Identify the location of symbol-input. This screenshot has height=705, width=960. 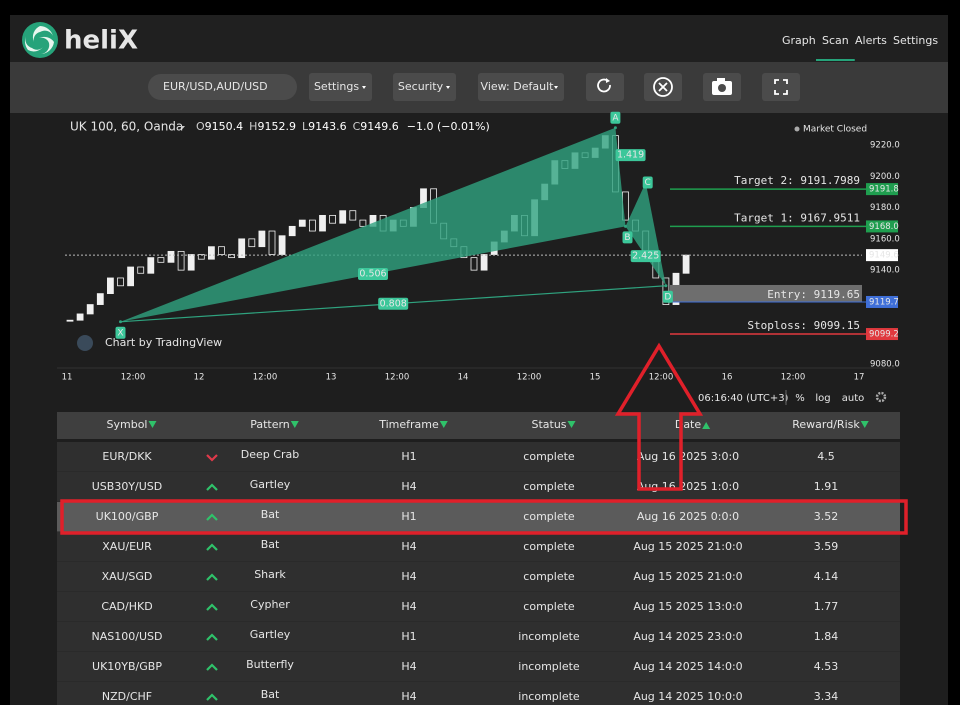
(222, 87).